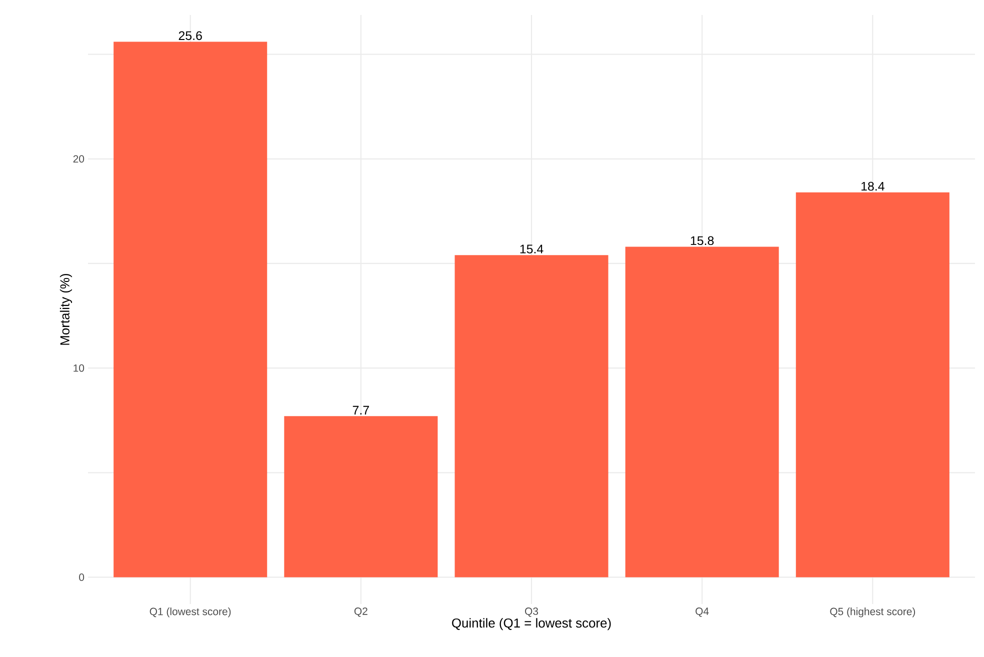  I want to click on data-label: 25.6, so click(190, 35).